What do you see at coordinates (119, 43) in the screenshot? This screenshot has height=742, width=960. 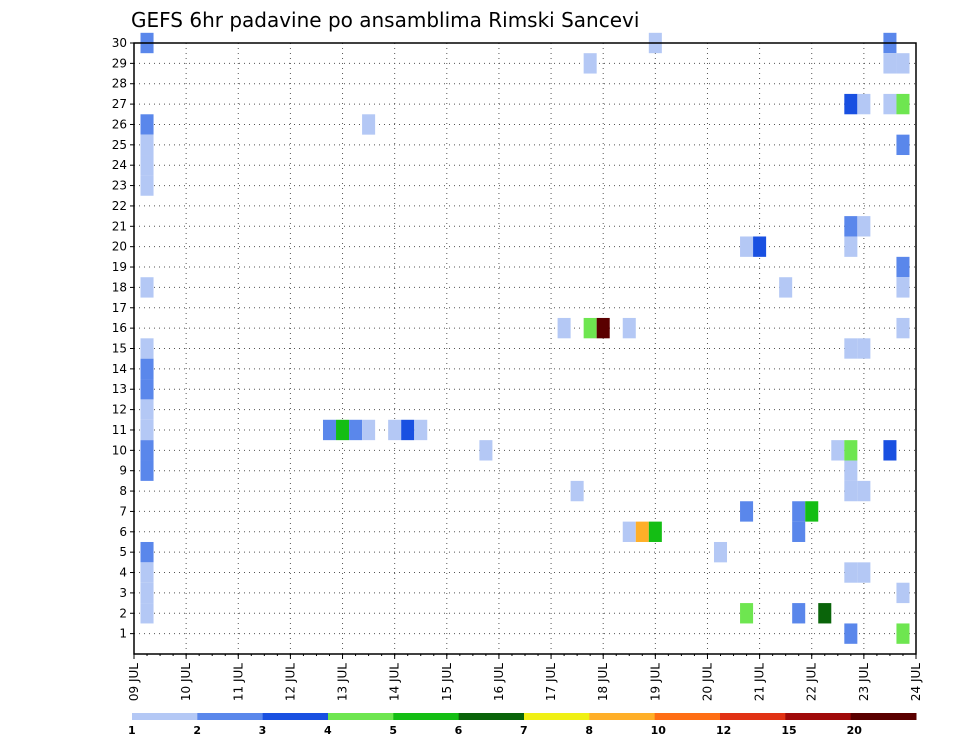 I see `y-tick-label: 30` at bounding box center [119, 43].